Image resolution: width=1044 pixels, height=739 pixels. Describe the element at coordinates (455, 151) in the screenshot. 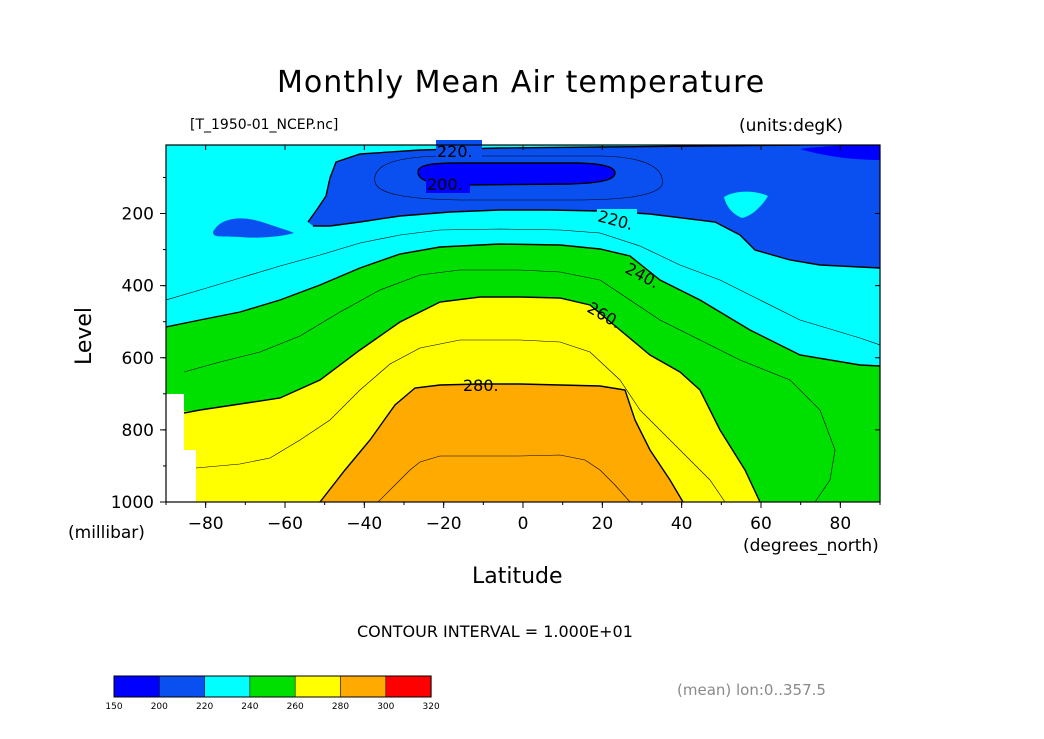

I see `contour-label-220-top: 220.` at that location.